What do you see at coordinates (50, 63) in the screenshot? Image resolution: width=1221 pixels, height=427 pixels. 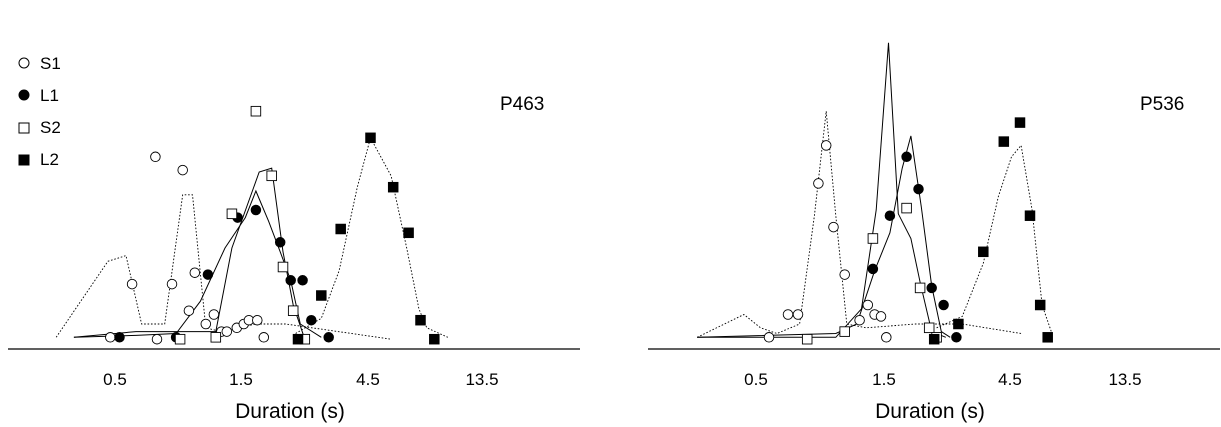 I see `legend-label-s1: S1` at bounding box center [50, 63].